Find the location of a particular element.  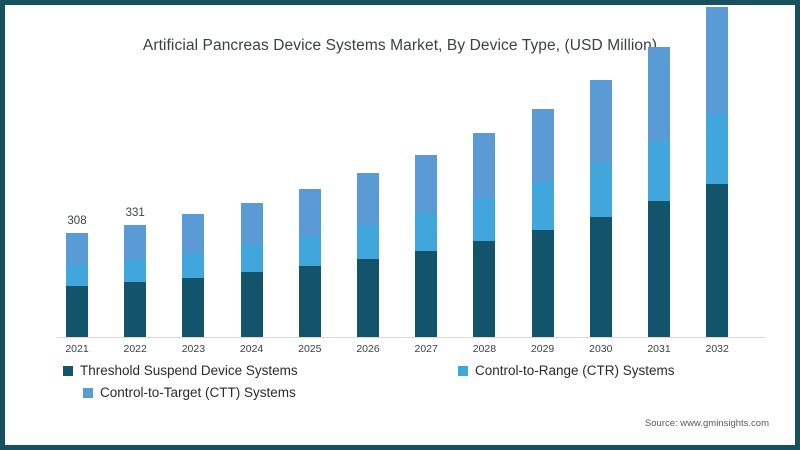

bar-2025 is located at coordinates (309, 263).